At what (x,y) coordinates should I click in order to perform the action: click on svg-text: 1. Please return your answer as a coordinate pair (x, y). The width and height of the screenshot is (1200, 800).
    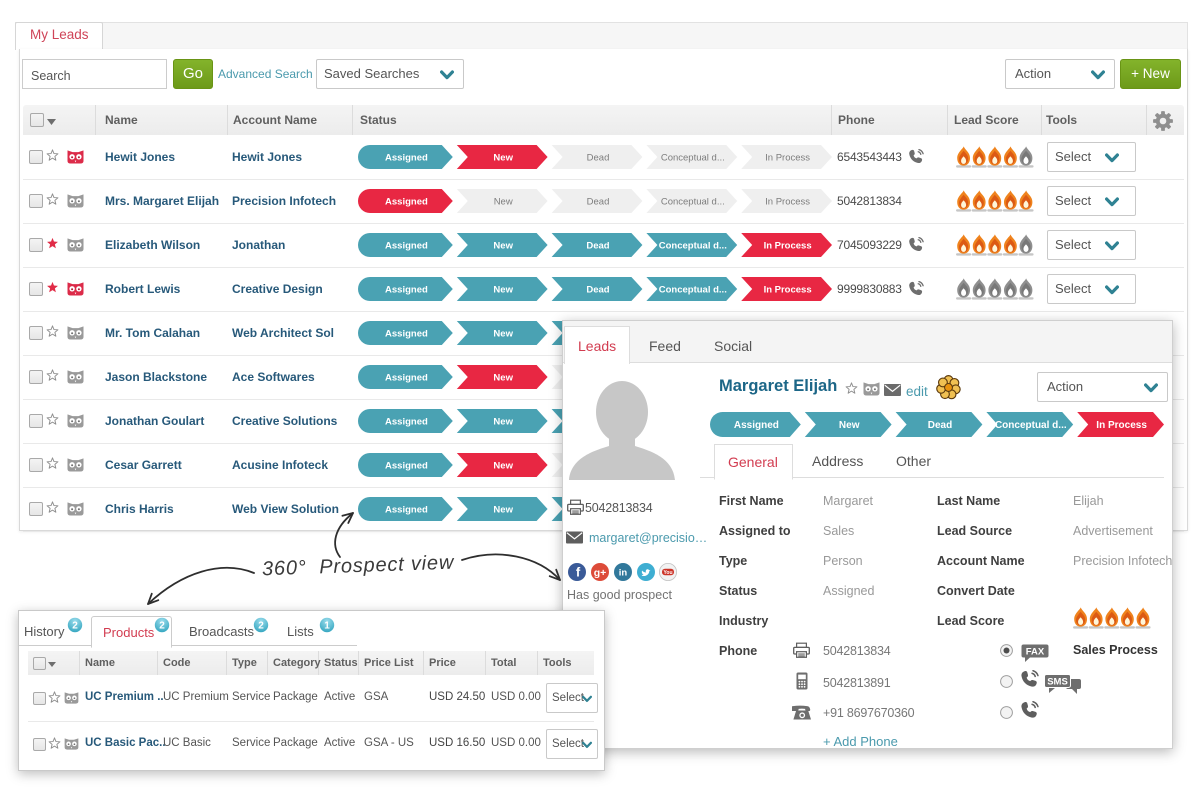
    Looking at the image, I should click on (327, 626).